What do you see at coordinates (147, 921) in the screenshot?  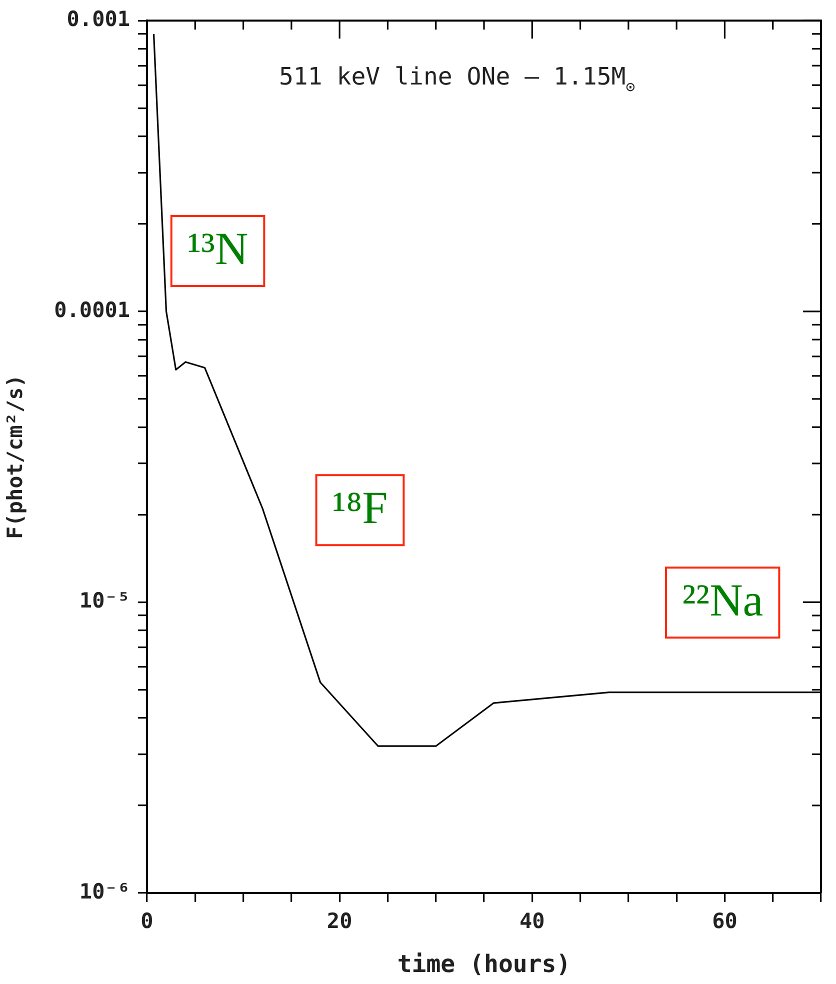 I see `x-tick-label: 0` at bounding box center [147, 921].